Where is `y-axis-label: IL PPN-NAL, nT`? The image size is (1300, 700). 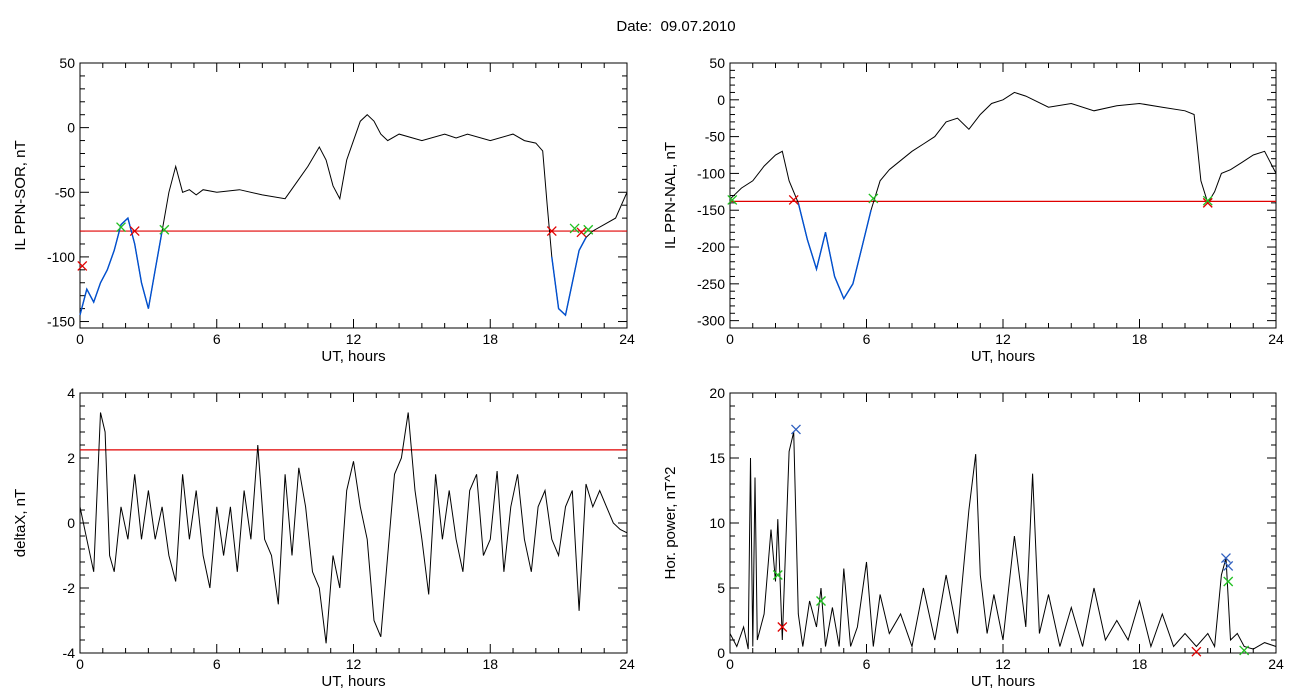
y-axis-label: IL PPN-NAL, nT is located at coordinates (670, 195).